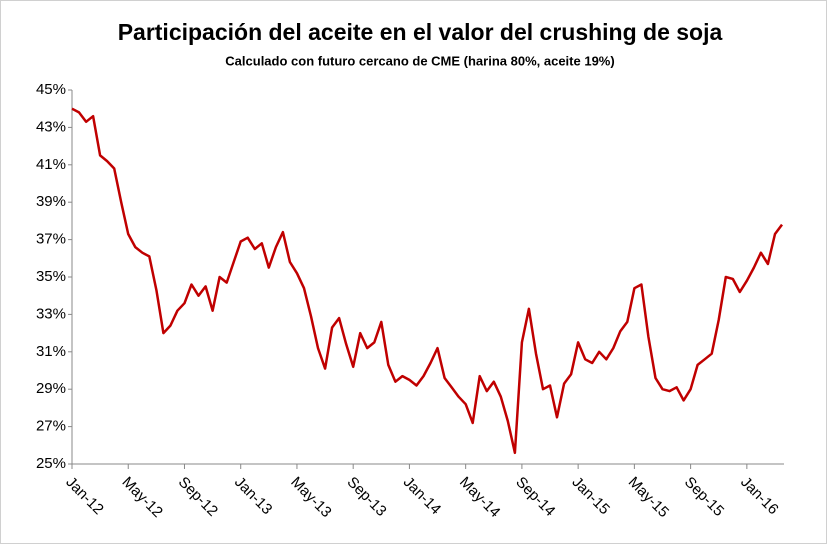 This screenshot has width=827, height=544. What do you see at coordinates (51, 276) in the screenshot?
I see `y-tick-label: 35%` at bounding box center [51, 276].